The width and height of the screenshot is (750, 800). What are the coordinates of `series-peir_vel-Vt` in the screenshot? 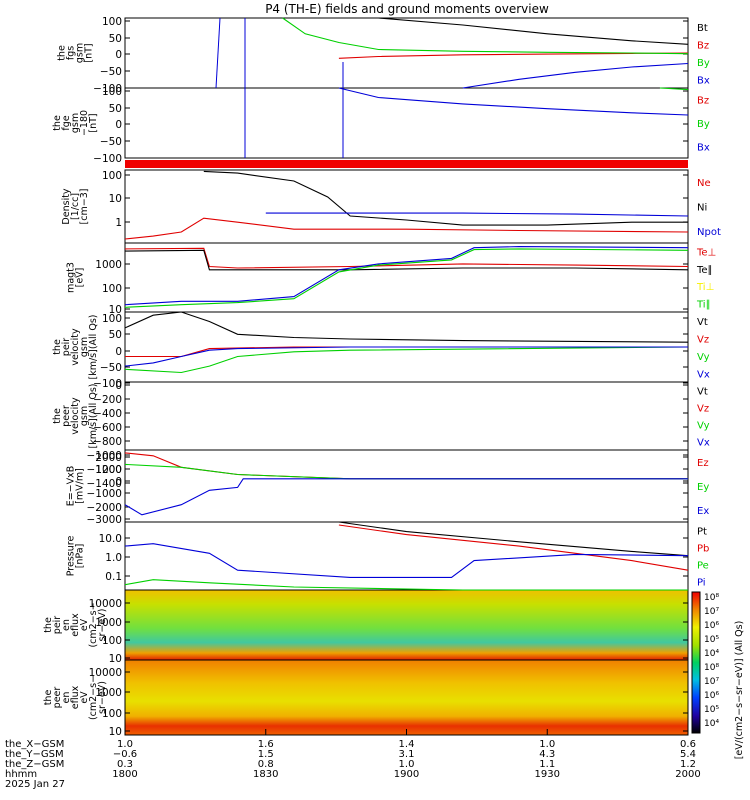 It's located at (406, 327).